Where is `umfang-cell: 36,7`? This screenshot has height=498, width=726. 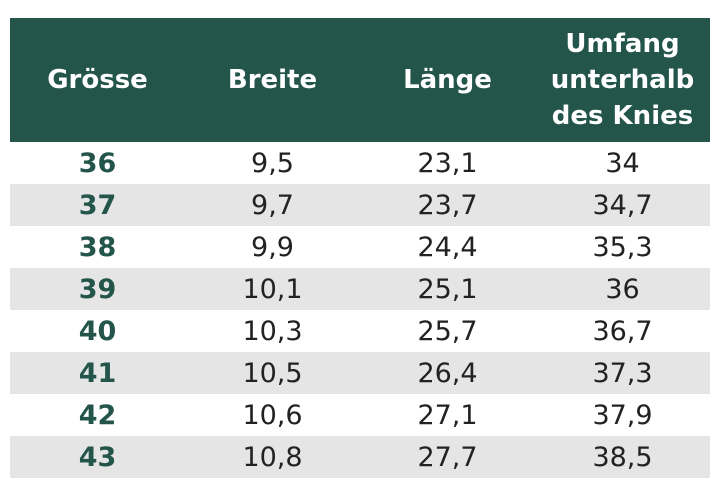
umfang-cell: 36,7 is located at coordinates (622, 331).